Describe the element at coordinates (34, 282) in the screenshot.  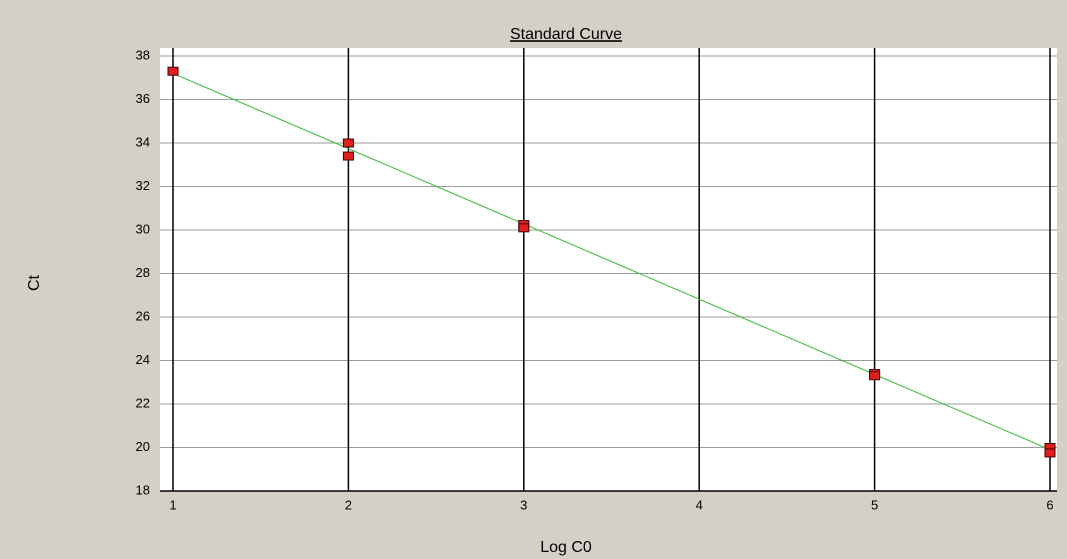
I see `y-axis-label: Ct` at that location.